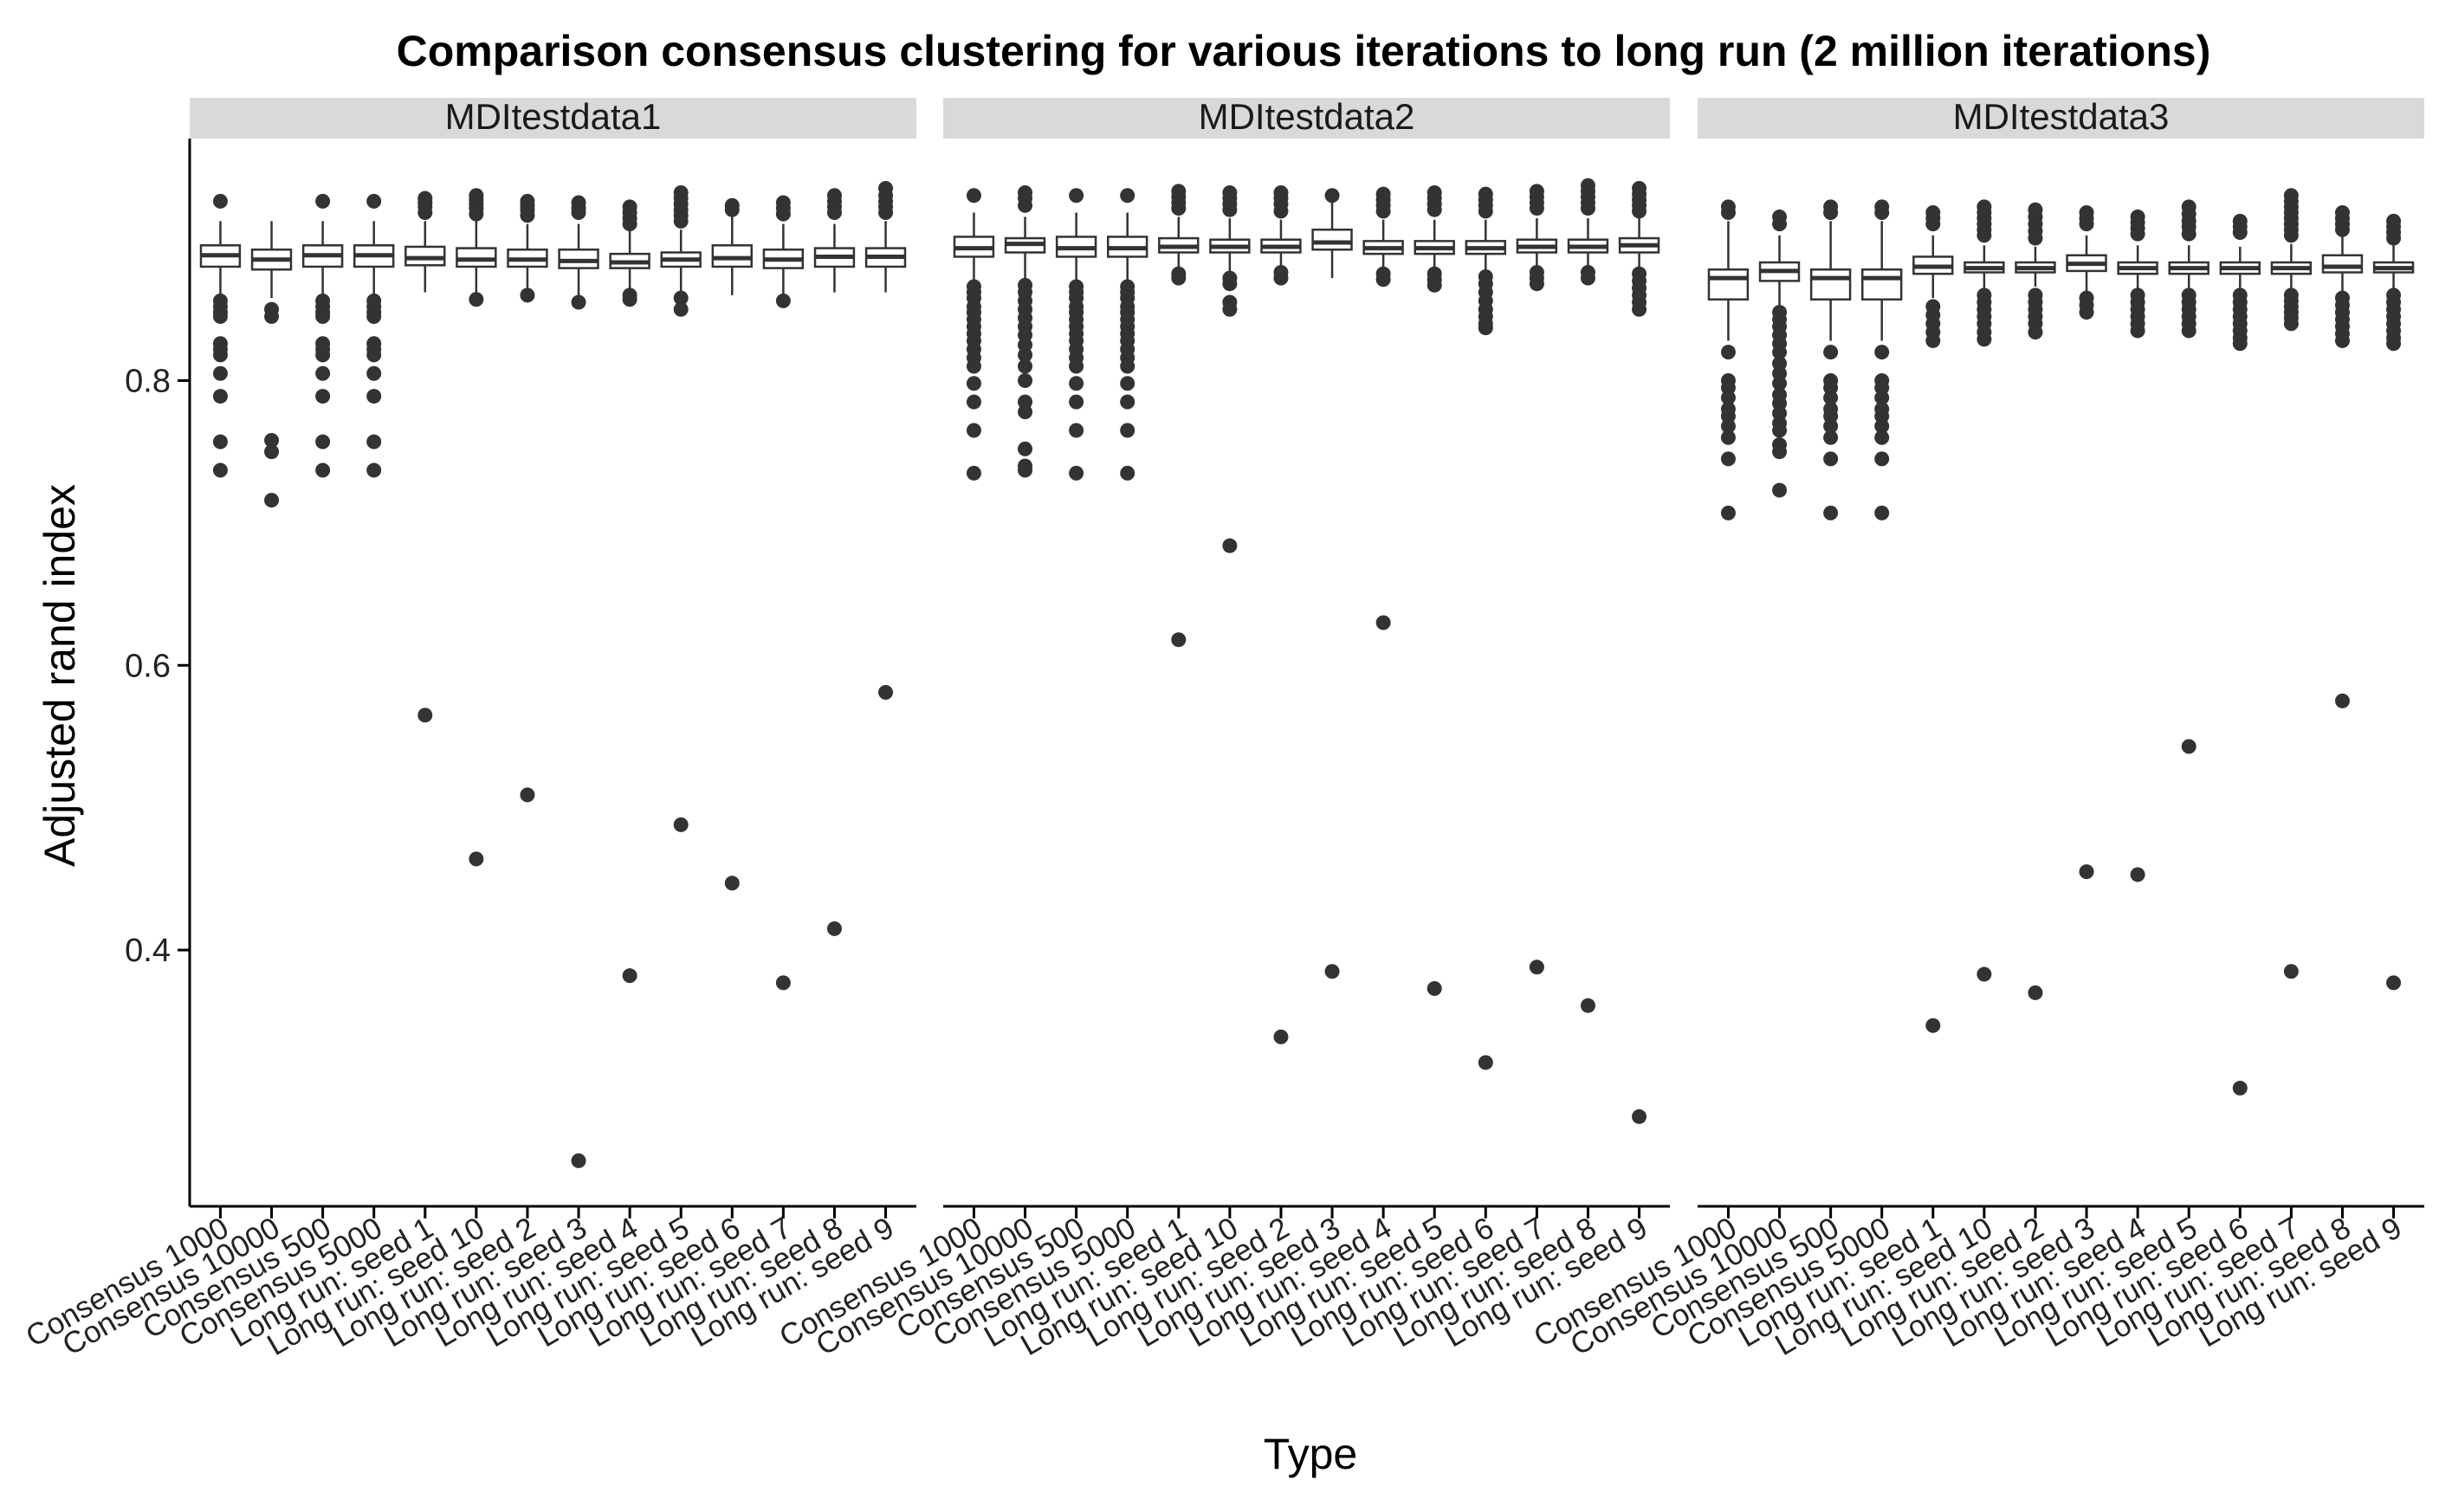 Image resolution: width=2452 pixels, height=1512 pixels. Describe the element at coordinates (148, 951) in the screenshot. I see `y-tick-label: 0.4` at that location.